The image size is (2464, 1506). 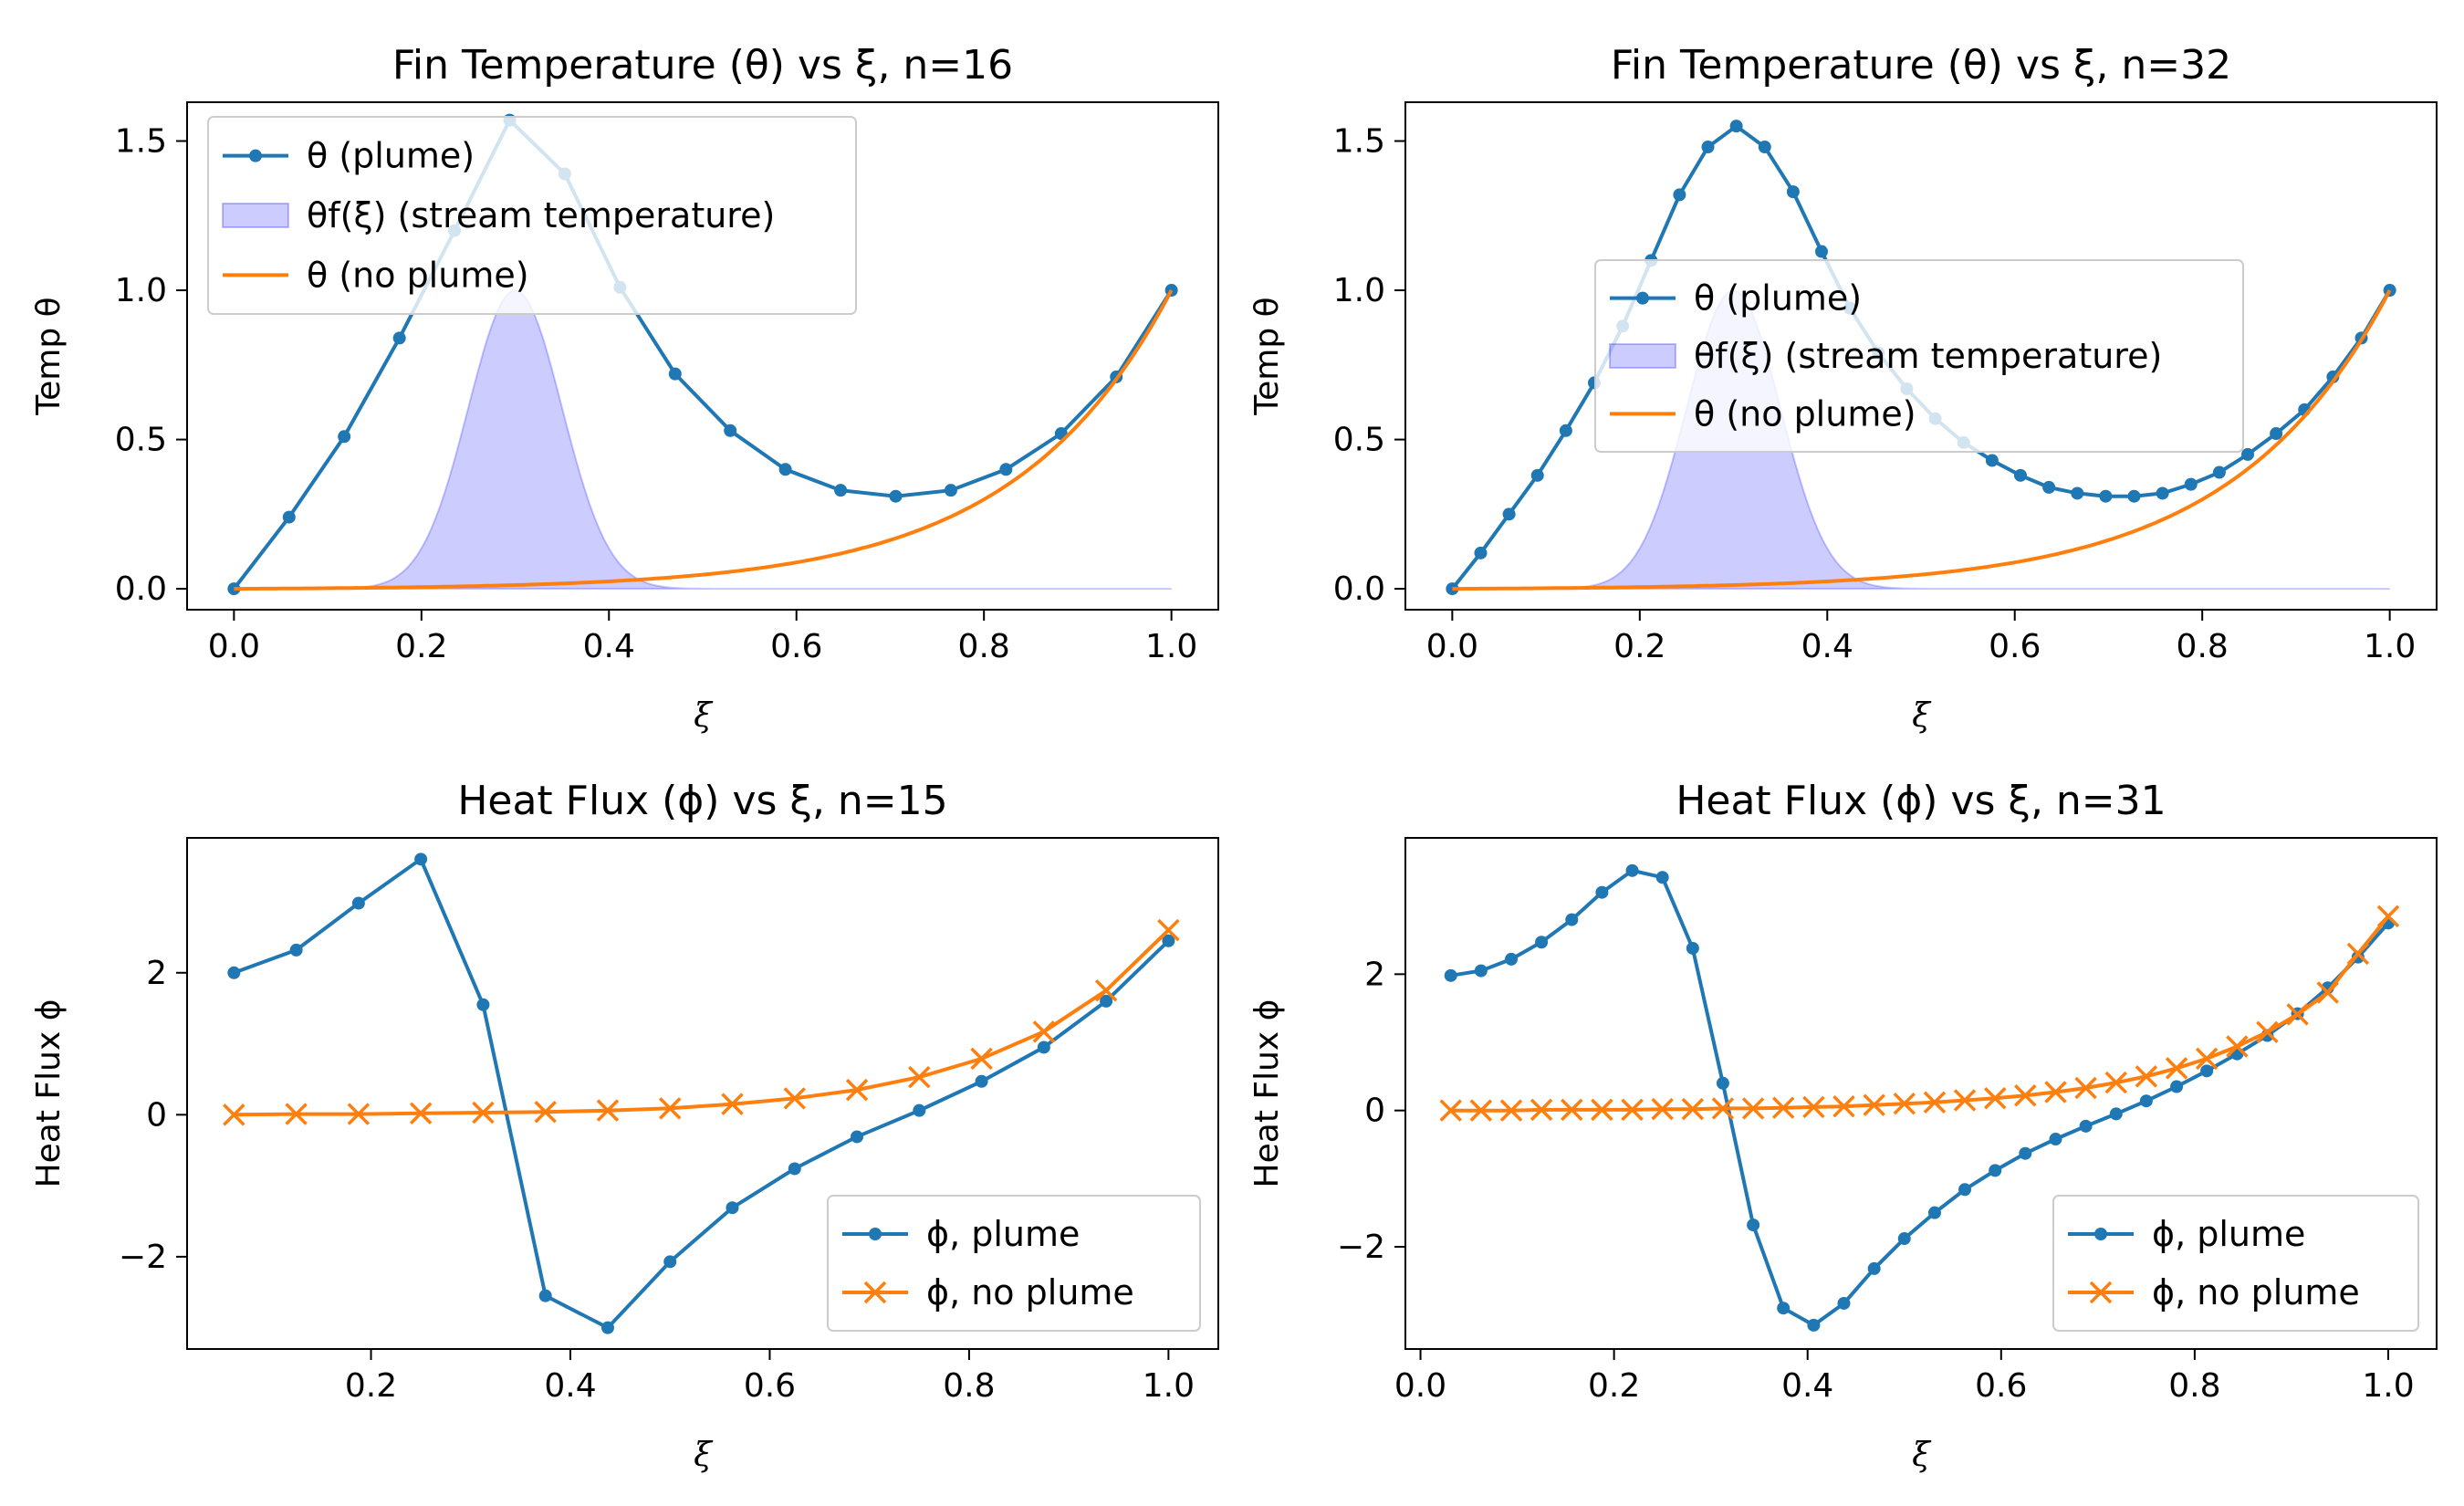 I want to click on x-tick-label: 0.4, so click(x=570, y=1386).